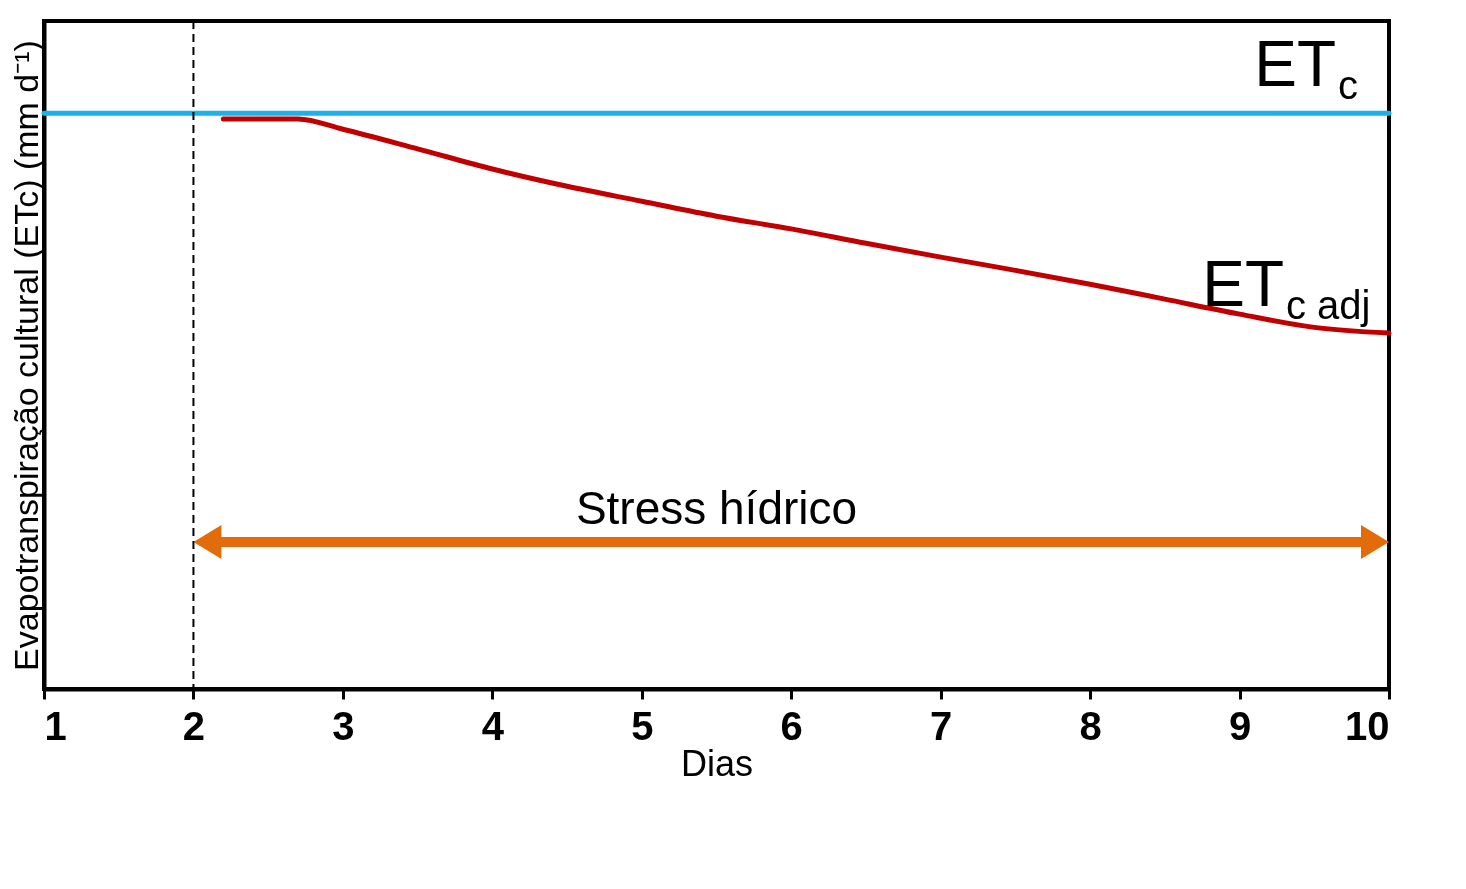  Describe the element at coordinates (941, 725) in the screenshot. I see `x-tick-label: 7` at that location.